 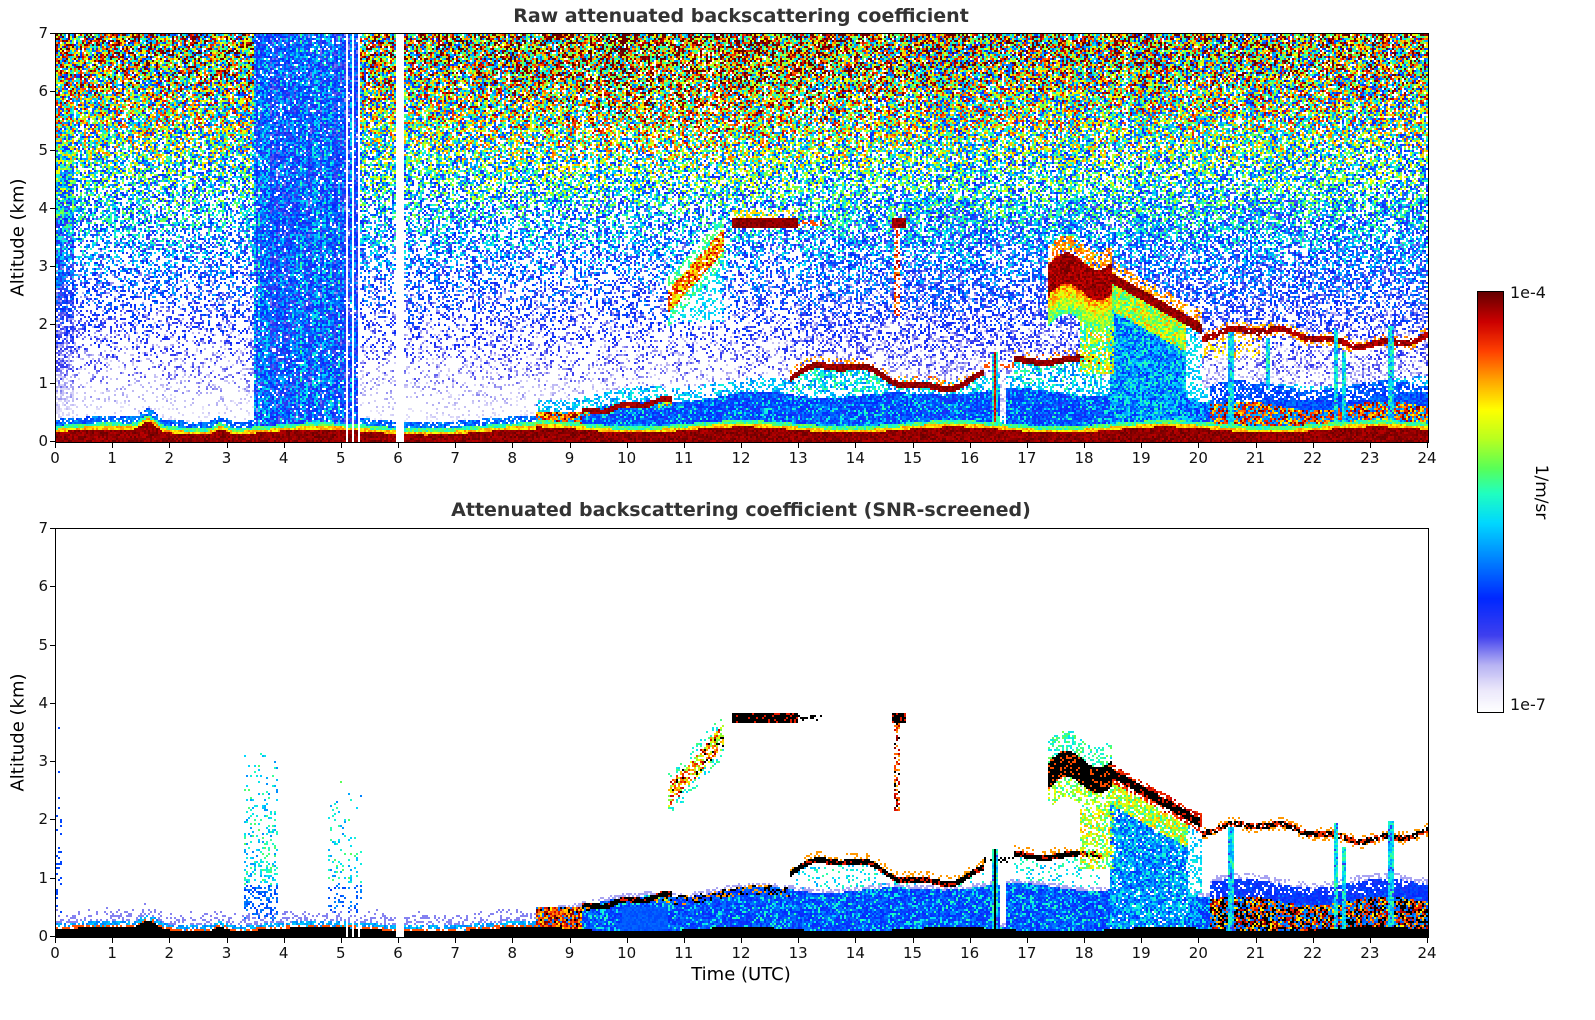 What do you see at coordinates (1255, 953) in the screenshot?
I see `x-tick-label-screened-21: 21` at bounding box center [1255, 953].